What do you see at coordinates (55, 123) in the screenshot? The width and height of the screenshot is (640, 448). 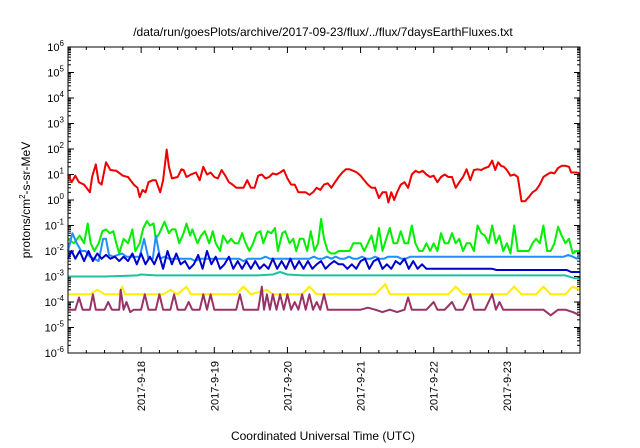 I see `y-tick-label: 10³` at bounding box center [55, 123].